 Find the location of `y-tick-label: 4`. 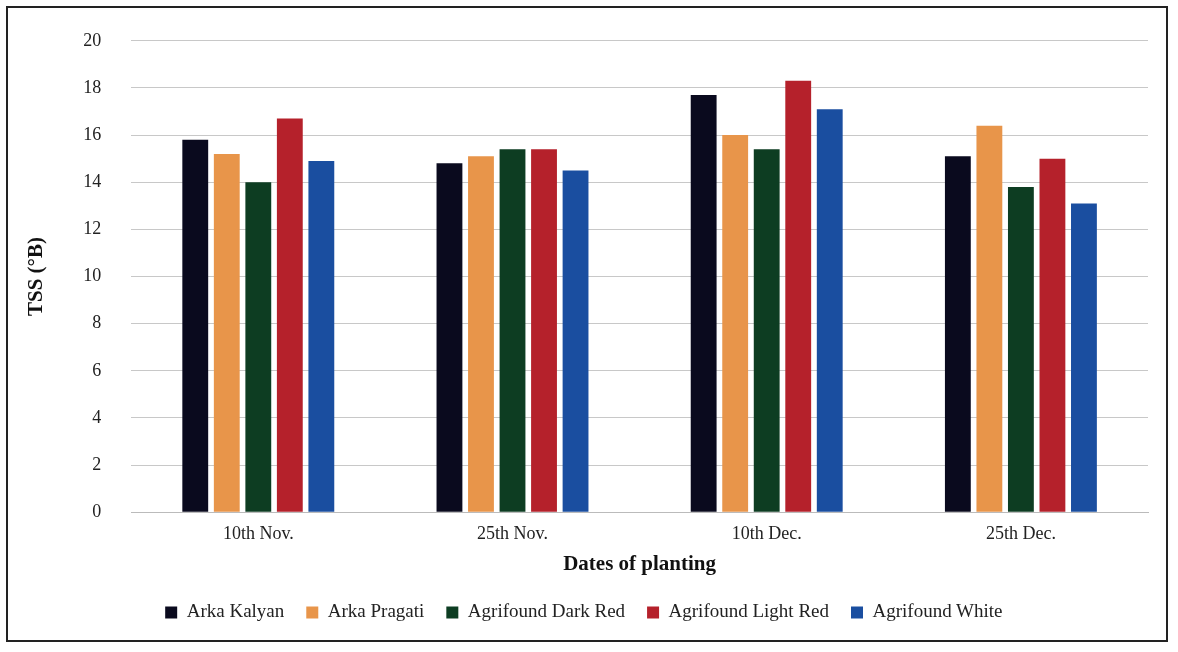

y-tick-label: 4 is located at coordinates (97, 416).